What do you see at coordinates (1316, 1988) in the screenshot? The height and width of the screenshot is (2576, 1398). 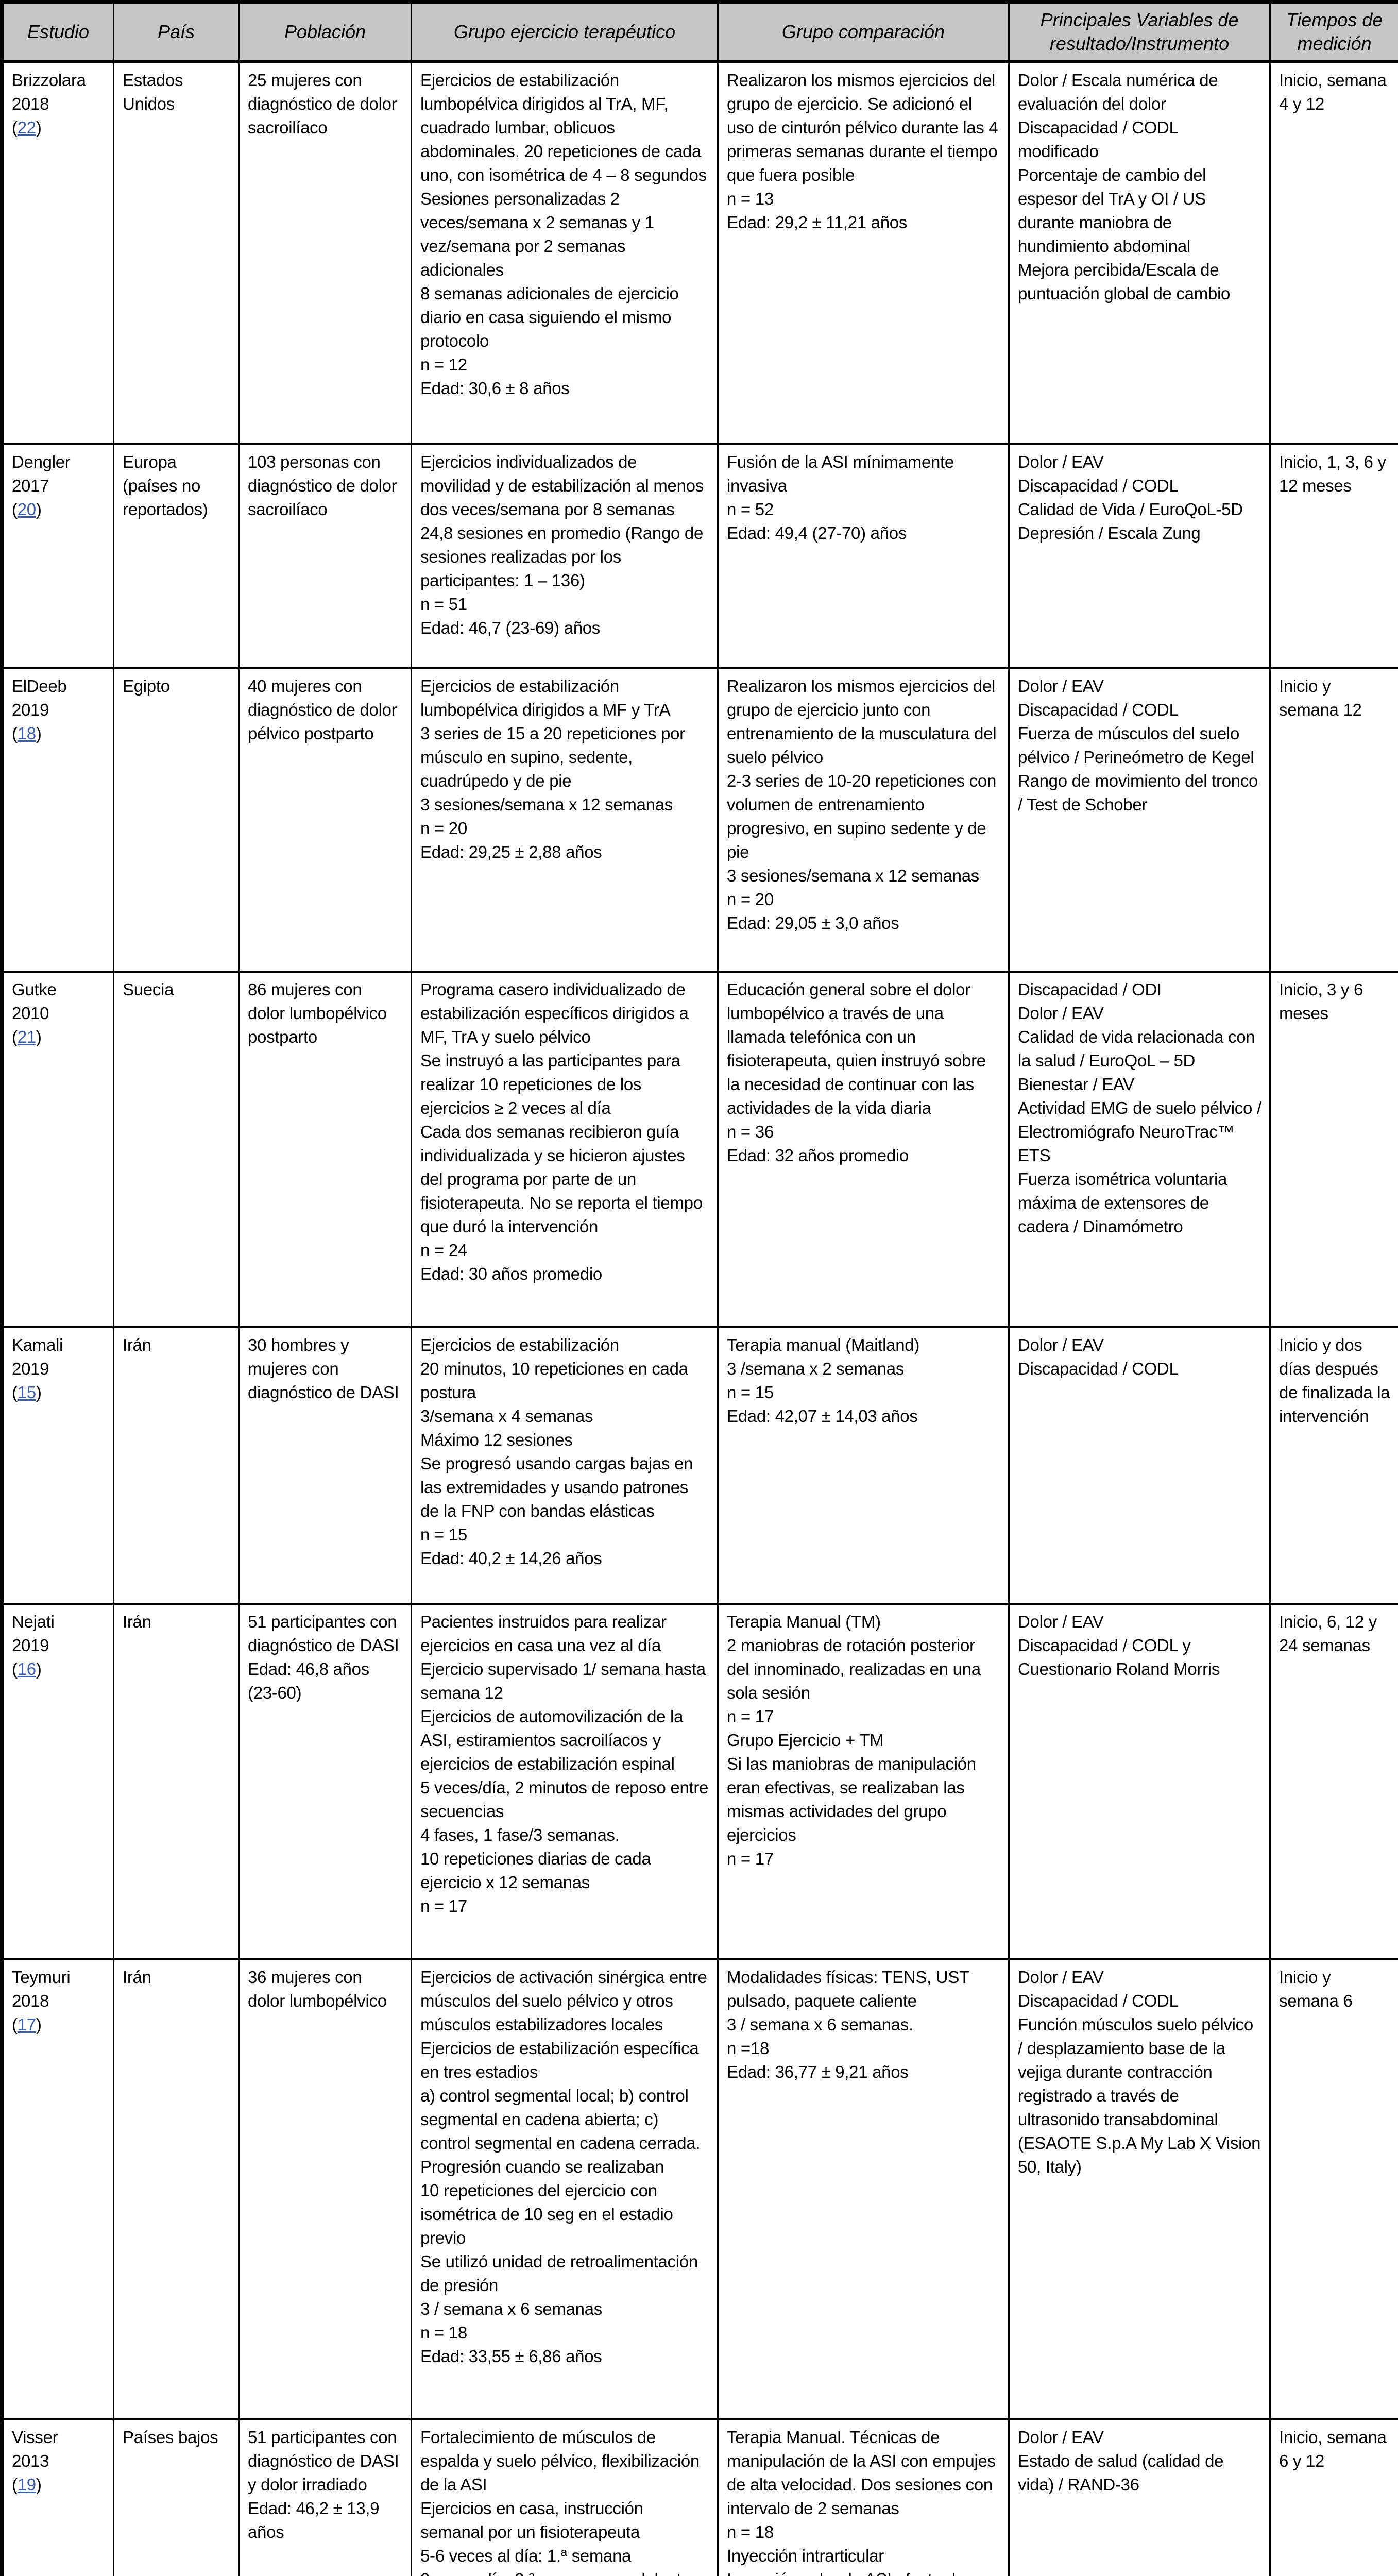 I see `times-text: Inicio y semana 6` at bounding box center [1316, 1988].